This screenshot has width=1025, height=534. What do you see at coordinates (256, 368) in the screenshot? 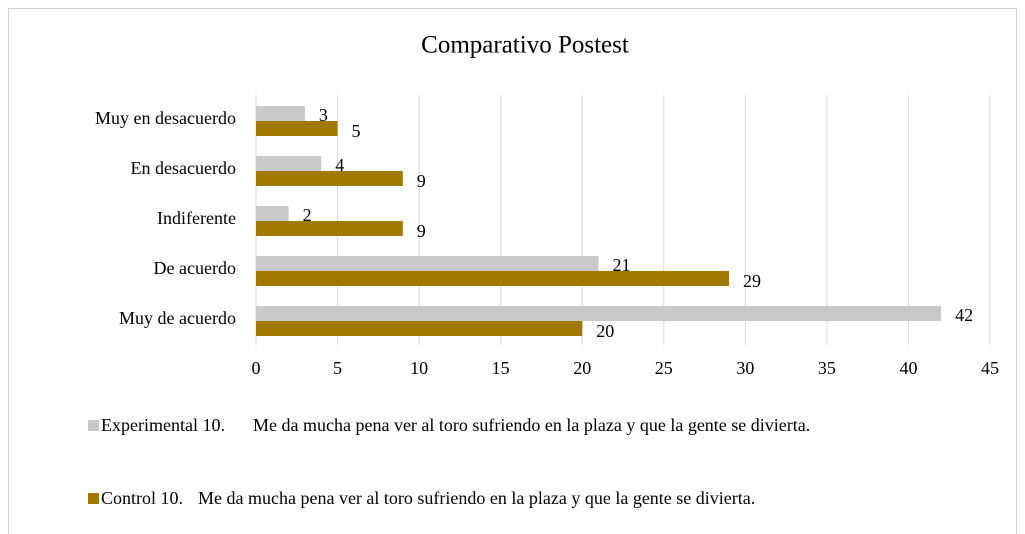
I see `x-tick-label: 0` at bounding box center [256, 368].